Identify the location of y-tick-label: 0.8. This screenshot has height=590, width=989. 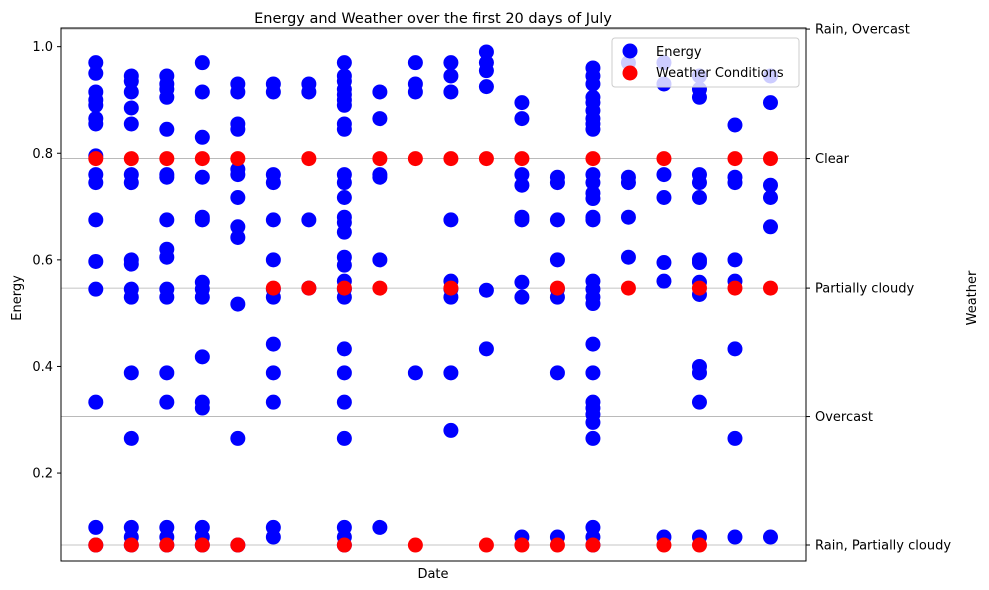
(42, 154).